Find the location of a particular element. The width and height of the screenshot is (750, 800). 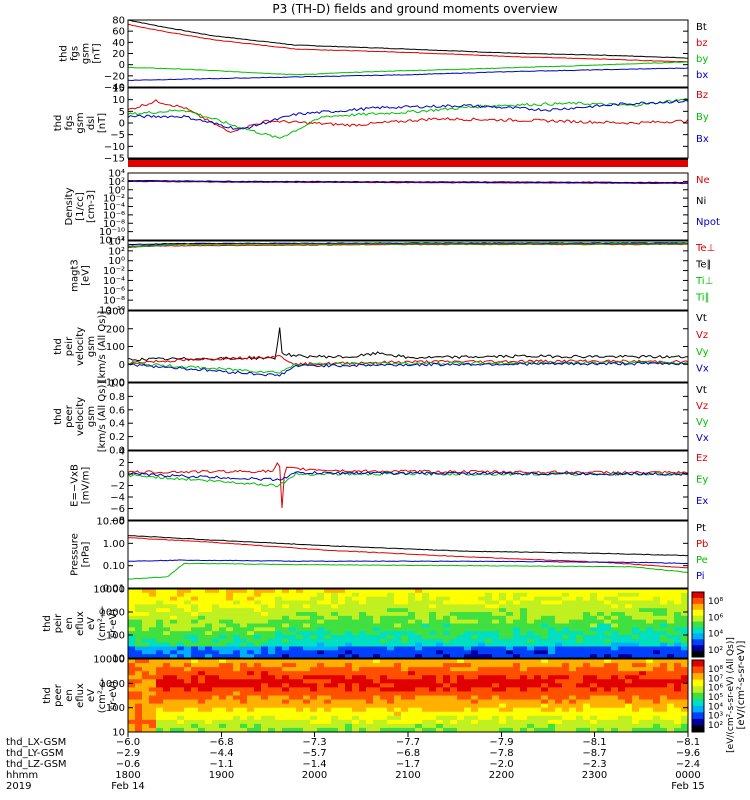

x-tick-label: 2100 is located at coordinates (407, 775).